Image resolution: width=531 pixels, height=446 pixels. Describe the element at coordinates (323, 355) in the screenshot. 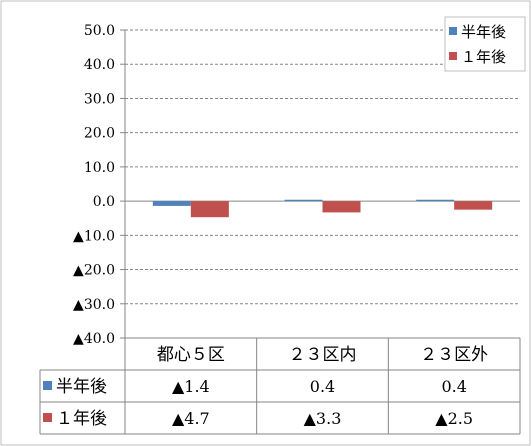

I see `category-label: ２３区内` at that location.